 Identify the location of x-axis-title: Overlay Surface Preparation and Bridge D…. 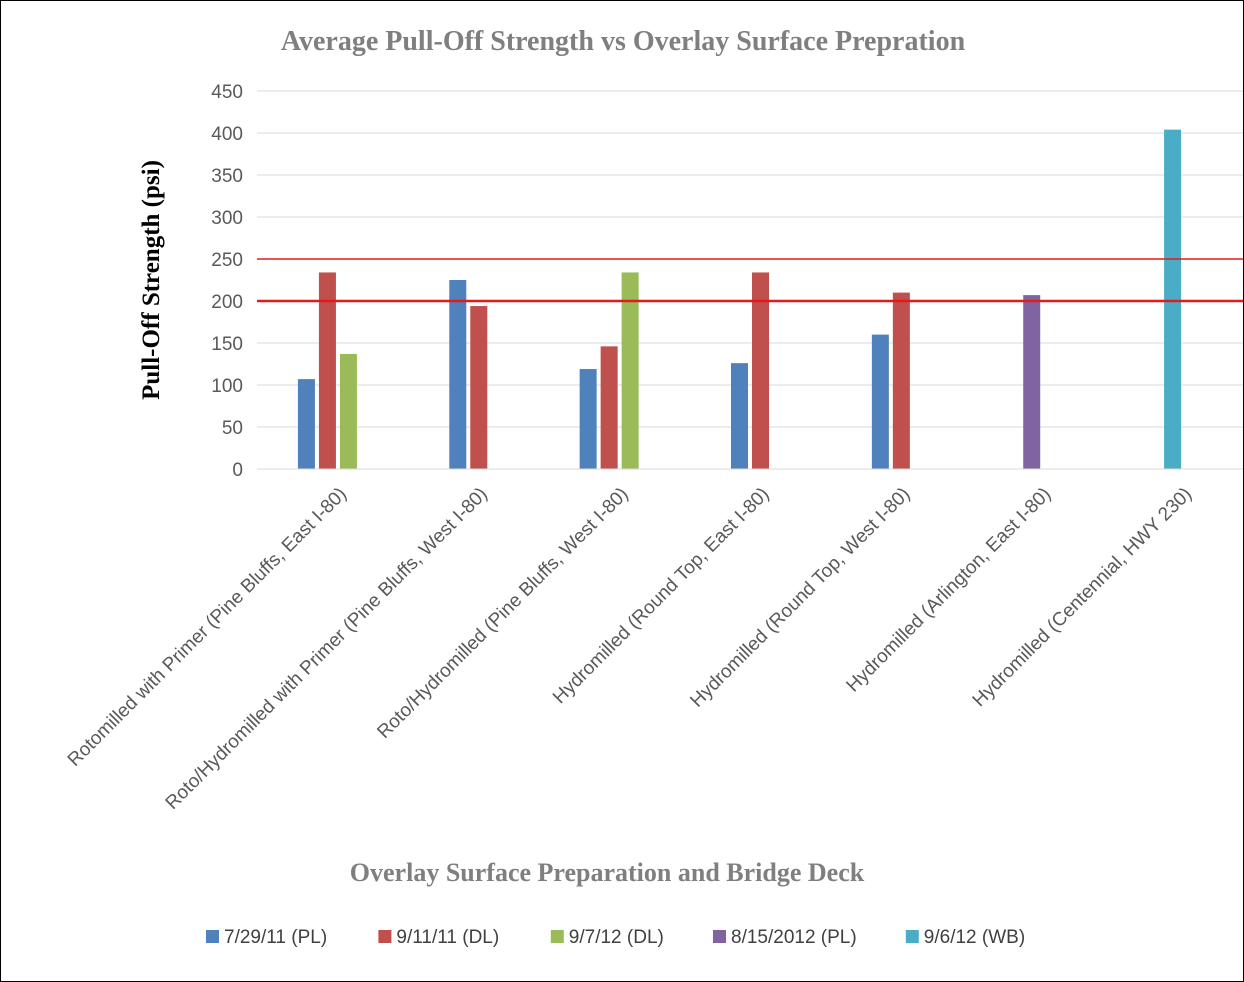
(607, 872).